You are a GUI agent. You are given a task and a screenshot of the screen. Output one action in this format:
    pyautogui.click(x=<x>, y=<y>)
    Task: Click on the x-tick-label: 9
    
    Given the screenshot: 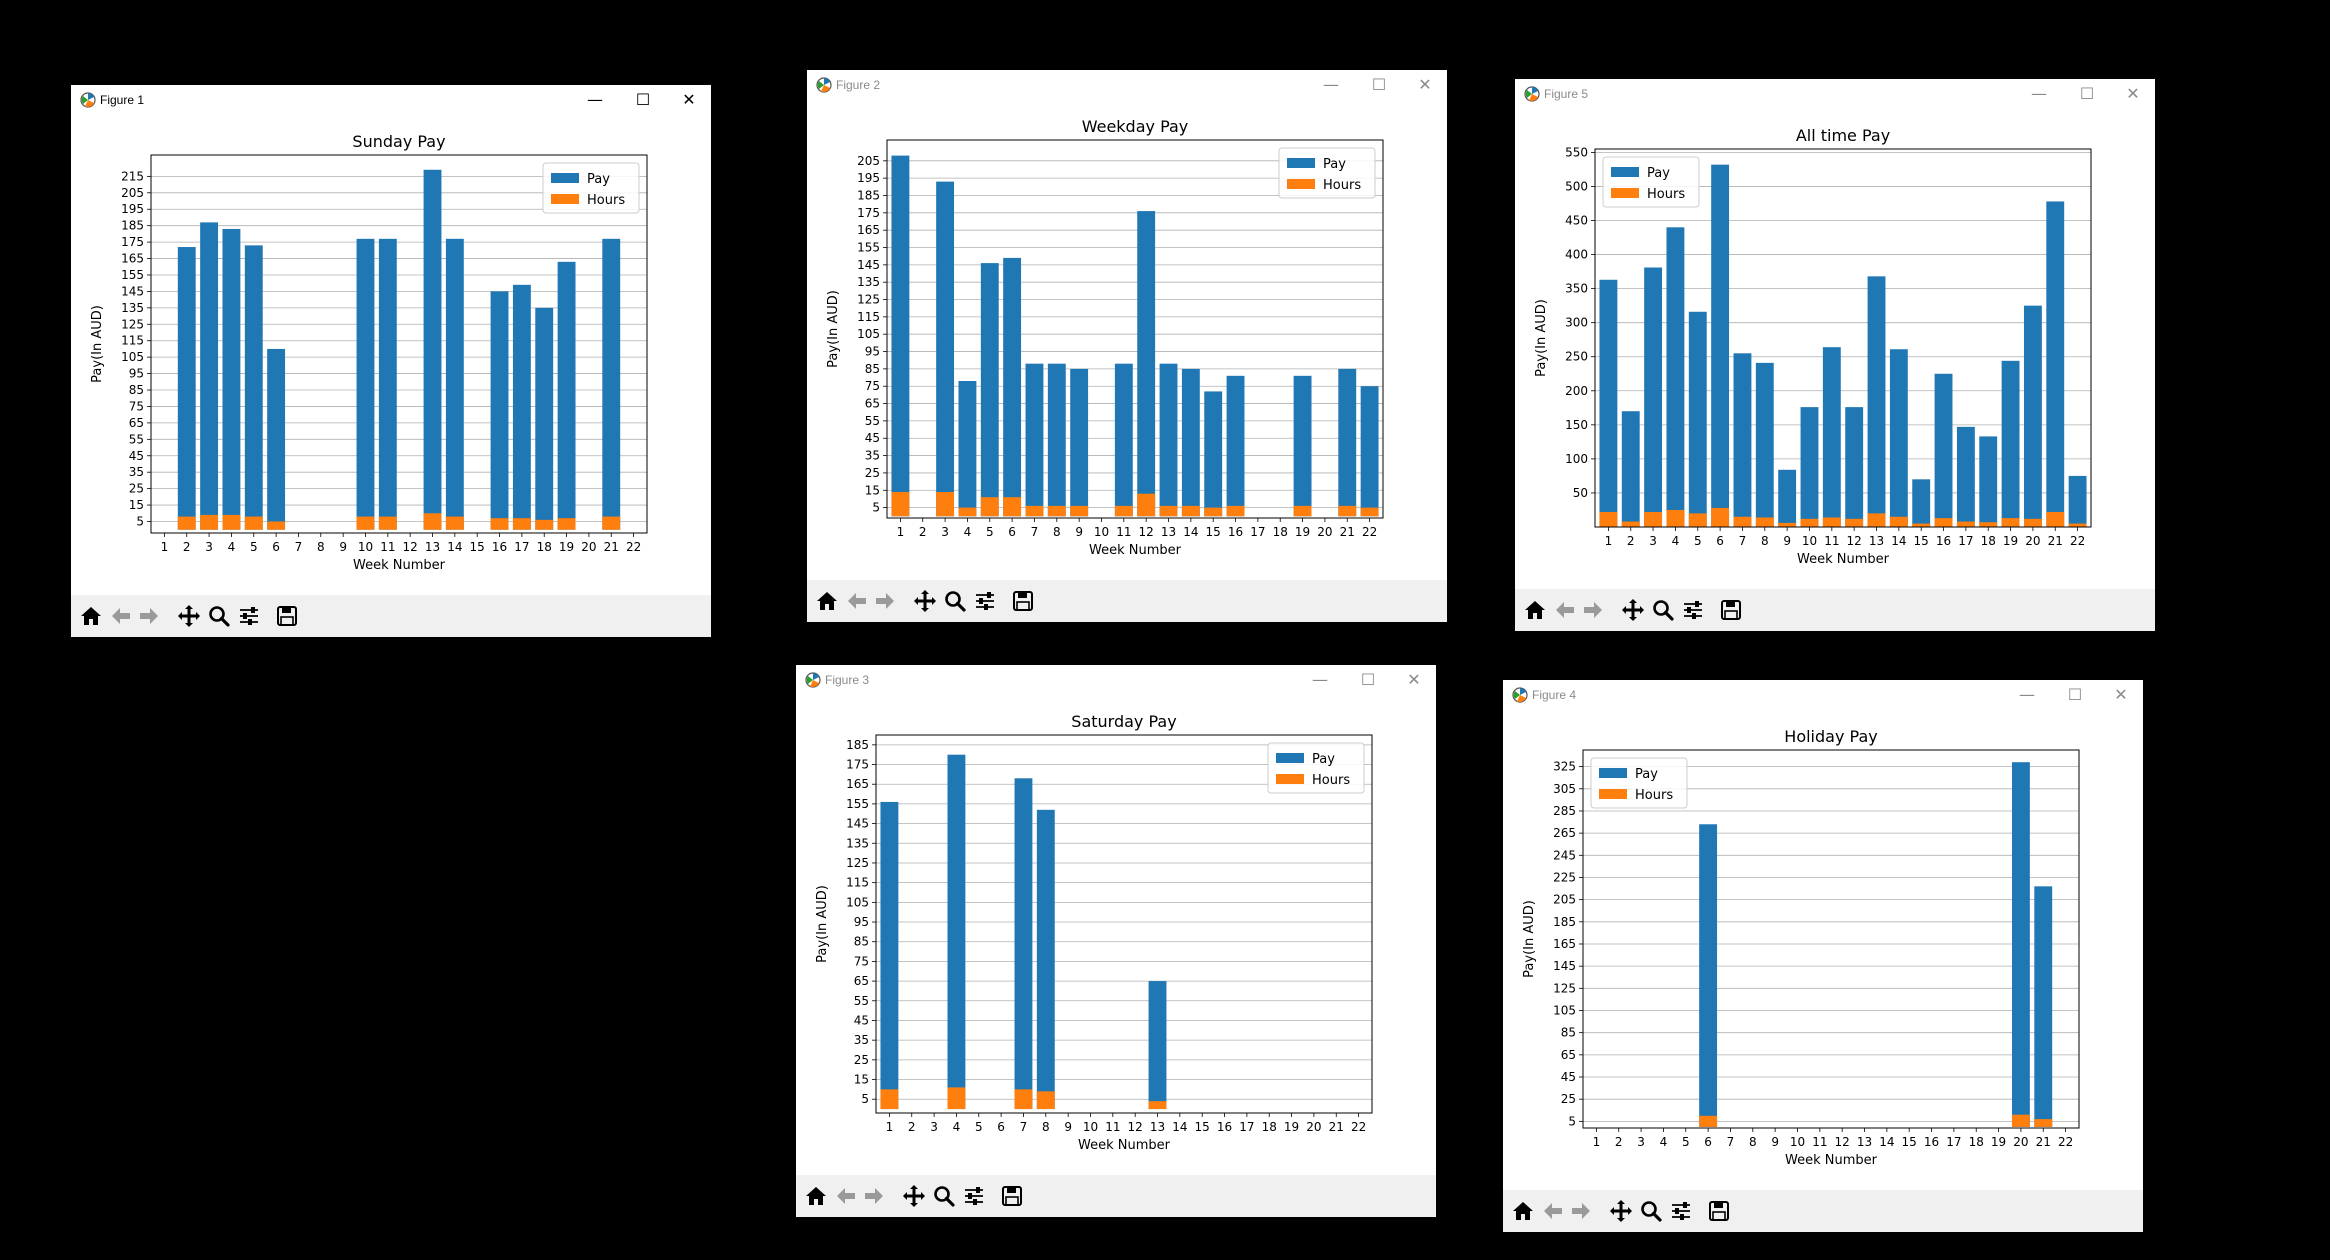 What is the action you would take?
    pyautogui.click(x=343, y=547)
    